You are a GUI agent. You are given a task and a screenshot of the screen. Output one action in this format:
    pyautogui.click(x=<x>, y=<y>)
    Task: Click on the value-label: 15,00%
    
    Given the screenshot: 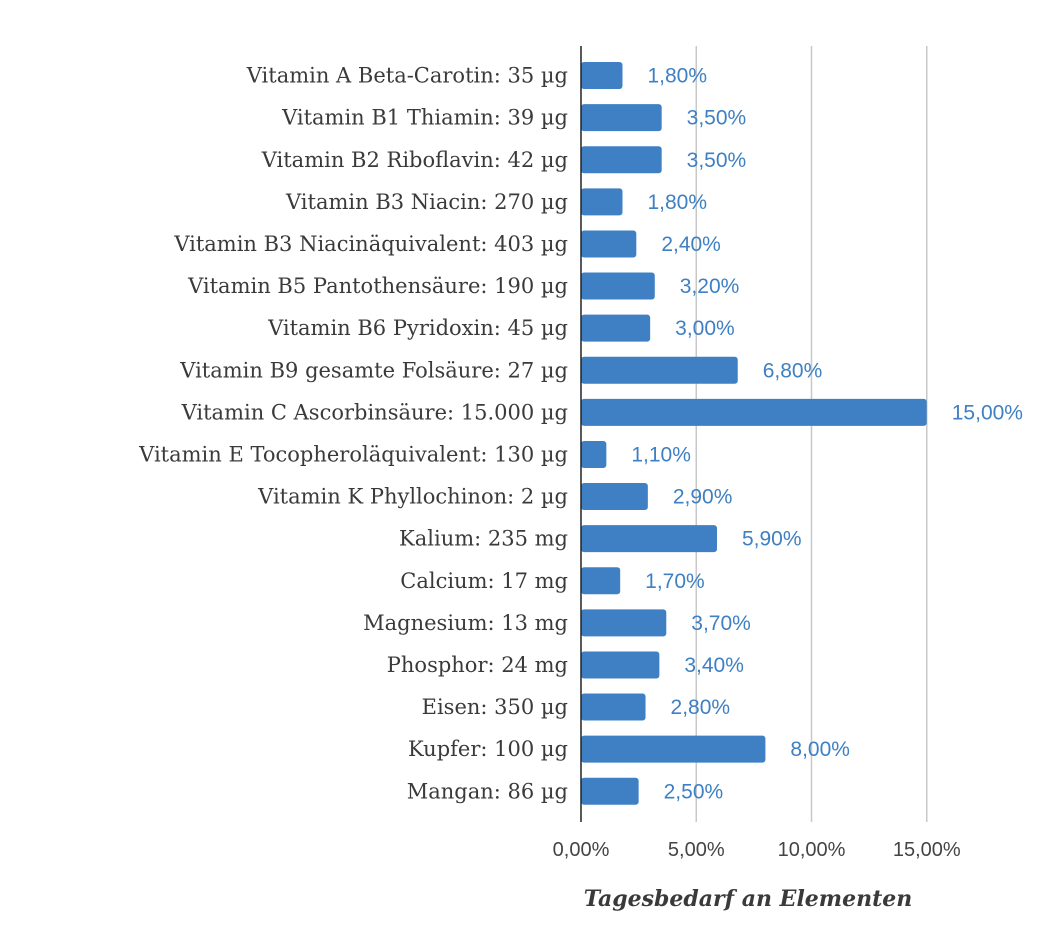 What is the action you would take?
    pyautogui.click(x=987, y=412)
    